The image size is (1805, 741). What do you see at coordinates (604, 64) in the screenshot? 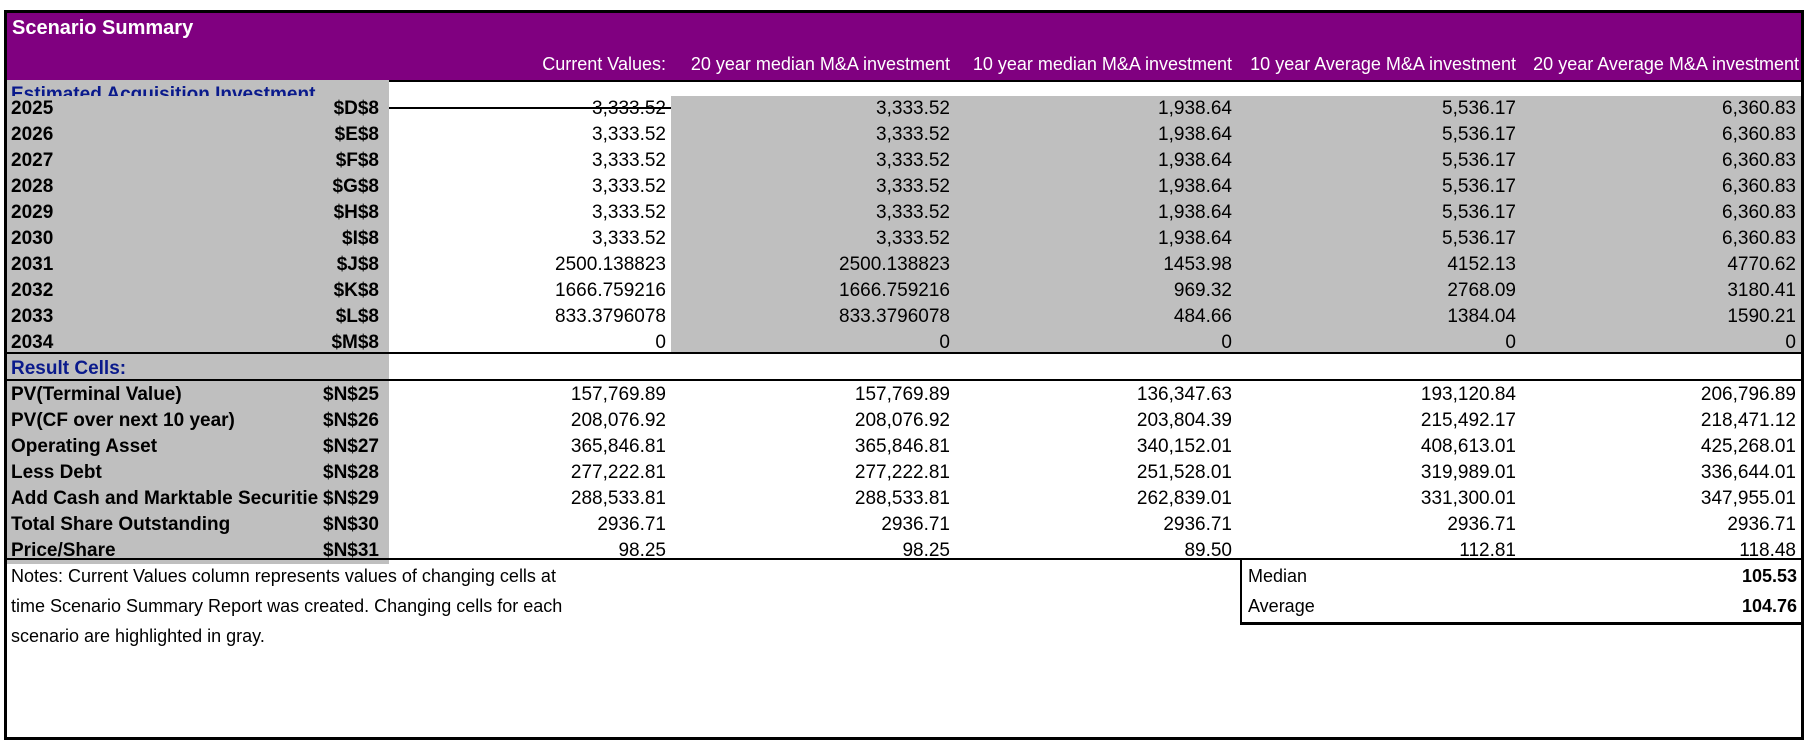
I see `header-current-values: Current Values:` at bounding box center [604, 64].